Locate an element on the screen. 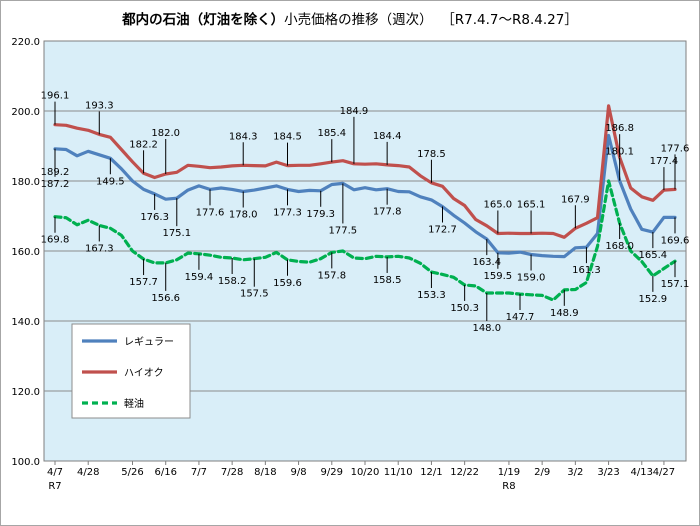 This screenshot has width=700, height=526. data-label: 163.4 is located at coordinates (486, 262).